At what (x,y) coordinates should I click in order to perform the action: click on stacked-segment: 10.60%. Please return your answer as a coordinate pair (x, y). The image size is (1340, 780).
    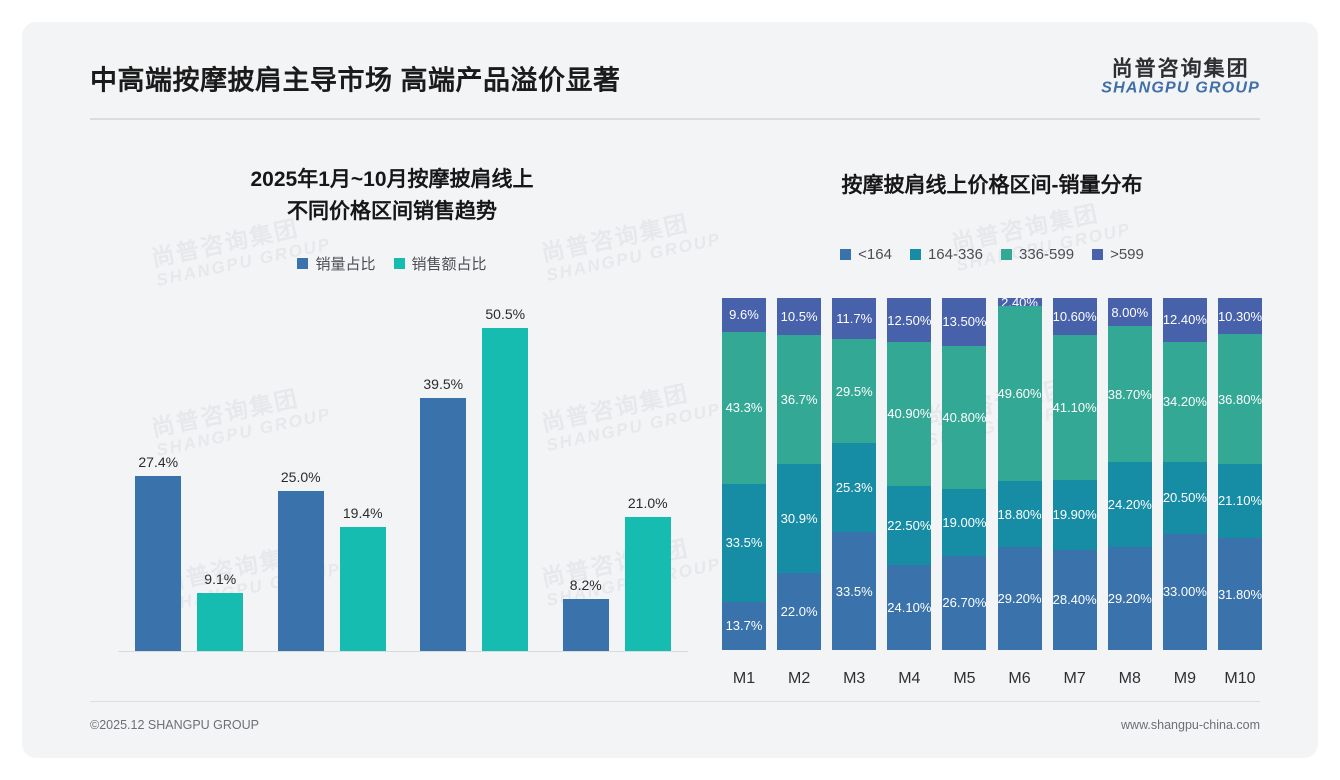
    Looking at the image, I should click on (1074, 317).